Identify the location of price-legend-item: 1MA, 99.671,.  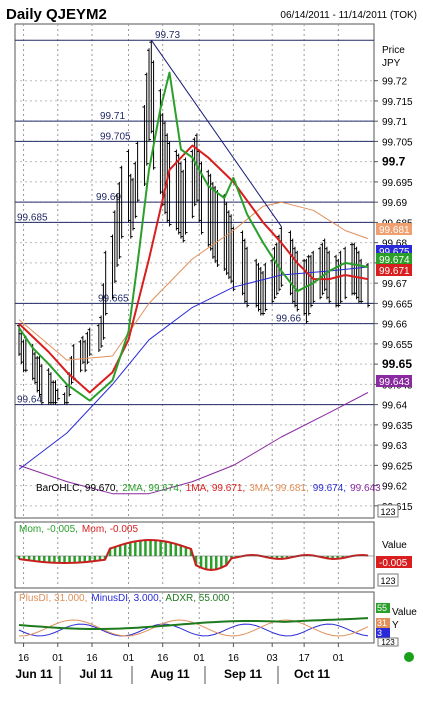
(215, 488).